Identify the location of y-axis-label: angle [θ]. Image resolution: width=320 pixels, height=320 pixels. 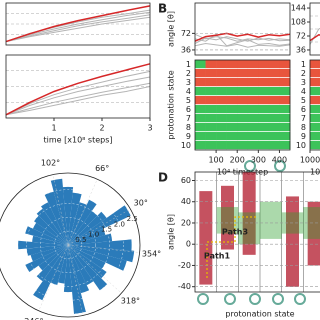
(171, 29).